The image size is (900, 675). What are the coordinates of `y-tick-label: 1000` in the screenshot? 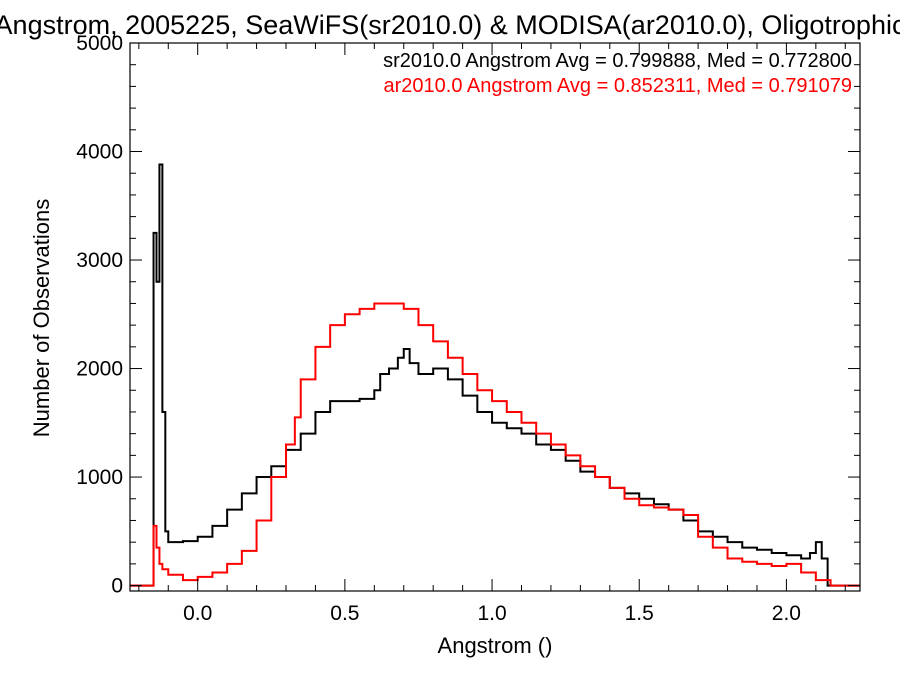 It's located at (99, 477).